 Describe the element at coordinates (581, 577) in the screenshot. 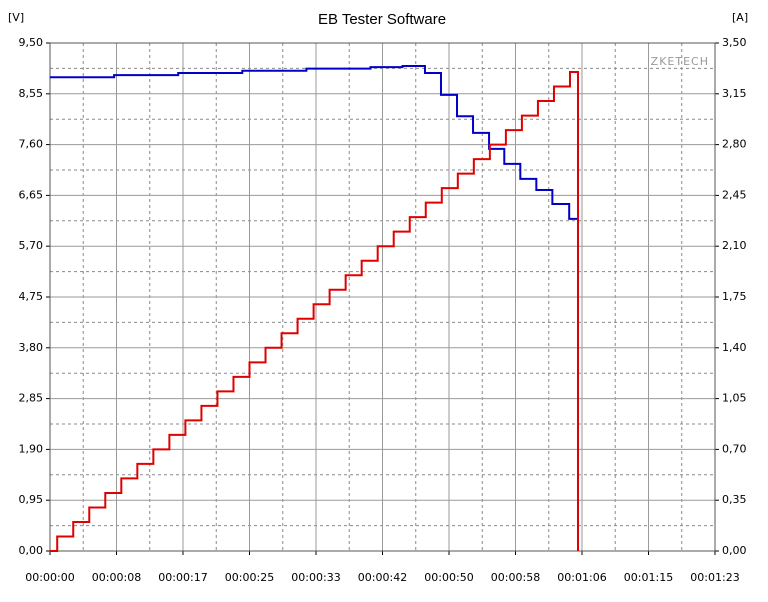

I see `x-tick-label: 00:01:06` at that location.